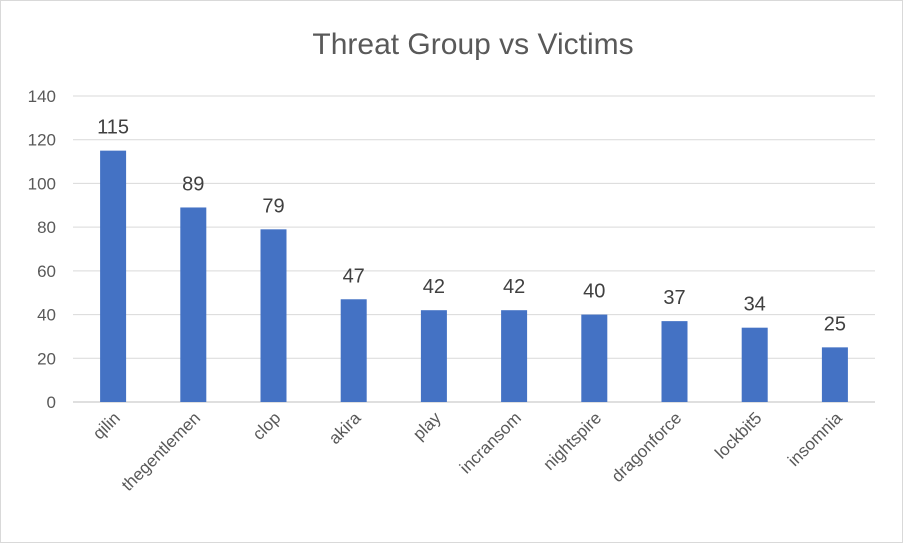 The image size is (903, 544). I want to click on data-label-incransom: 42, so click(514, 287).